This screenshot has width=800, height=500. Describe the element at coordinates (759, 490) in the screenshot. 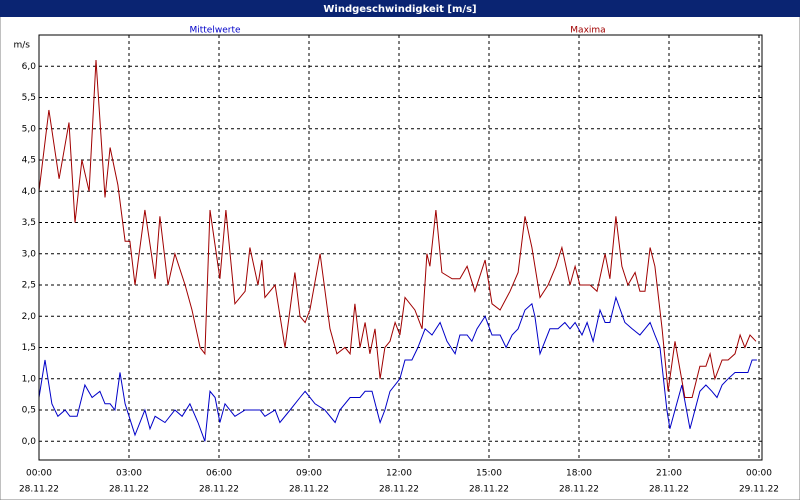

I see `x-tick-date: 29.11.22` at that location.